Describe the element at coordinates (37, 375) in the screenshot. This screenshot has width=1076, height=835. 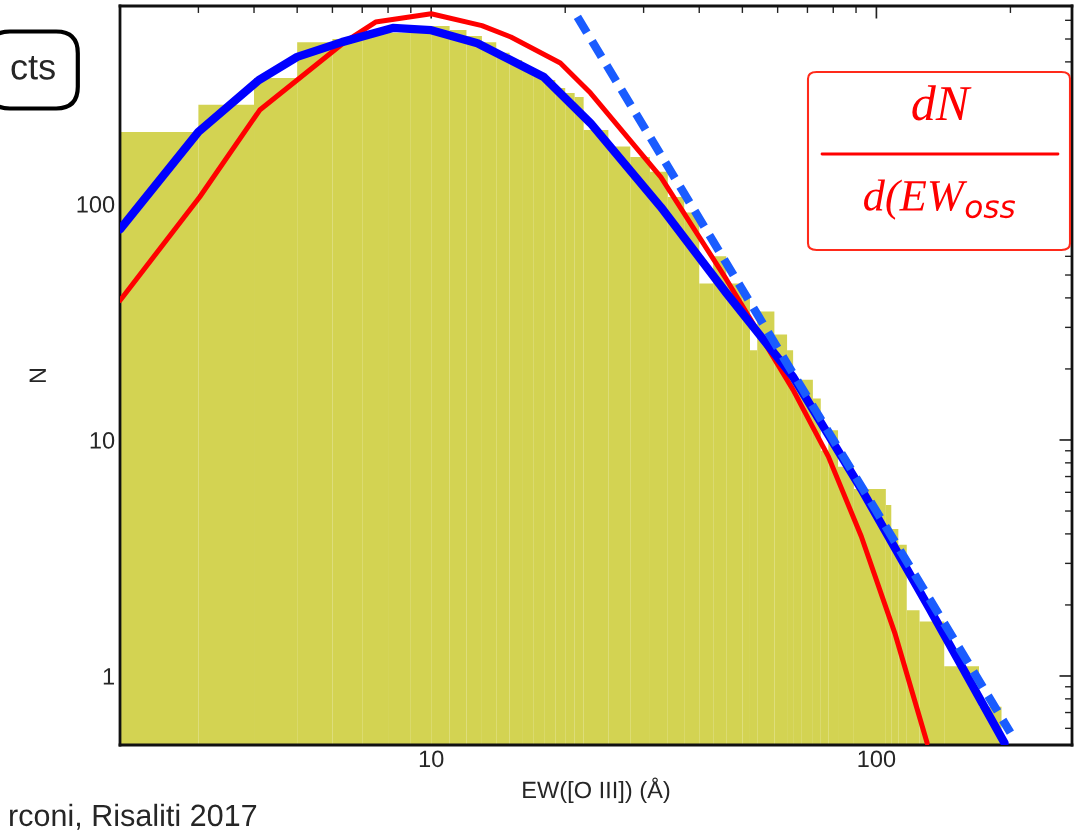
I see `y-axis-title: N` at that location.